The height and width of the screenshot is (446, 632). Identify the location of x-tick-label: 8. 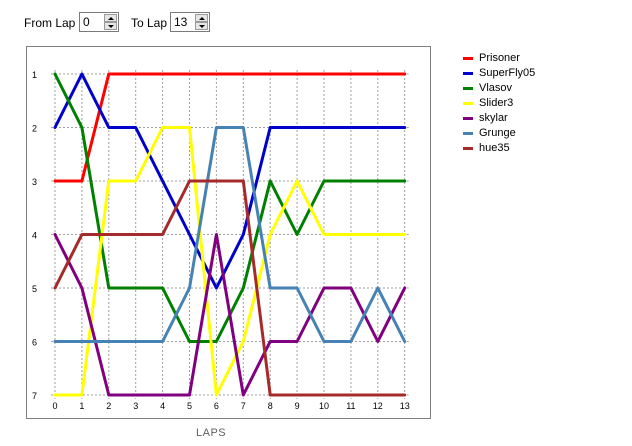
(270, 406).